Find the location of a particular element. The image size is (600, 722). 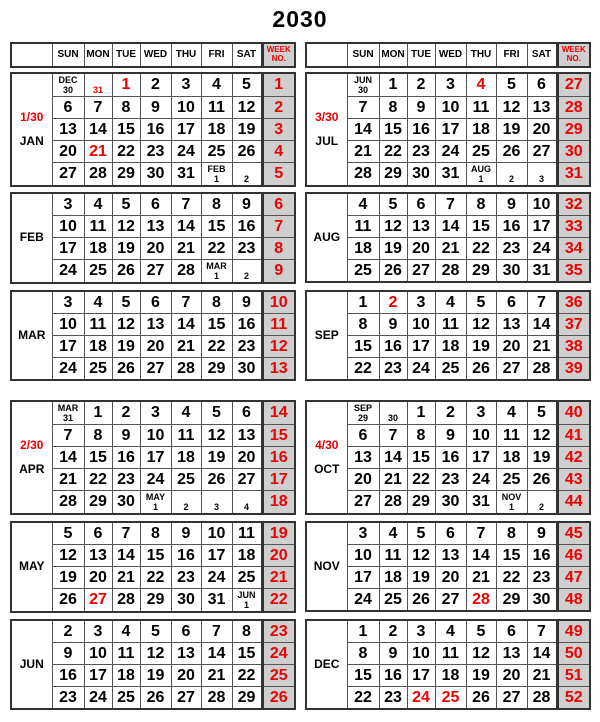

week-number-cell: 1 is located at coordinates (278, 84).